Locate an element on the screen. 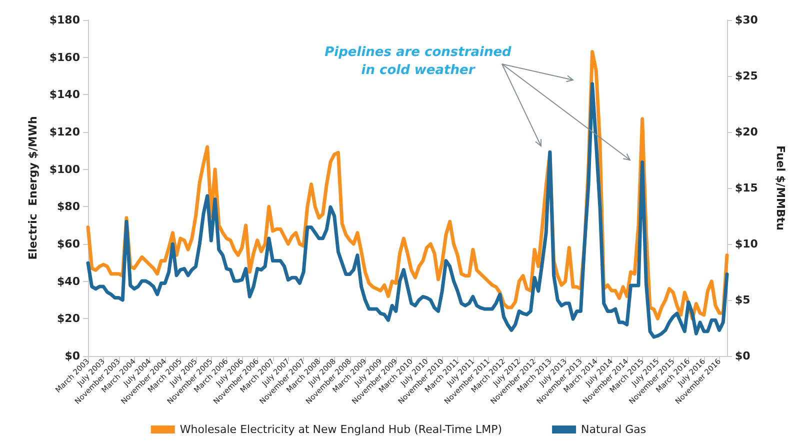 The image size is (797, 442). y2-tick-label: $30 is located at coordinates (746, 20).